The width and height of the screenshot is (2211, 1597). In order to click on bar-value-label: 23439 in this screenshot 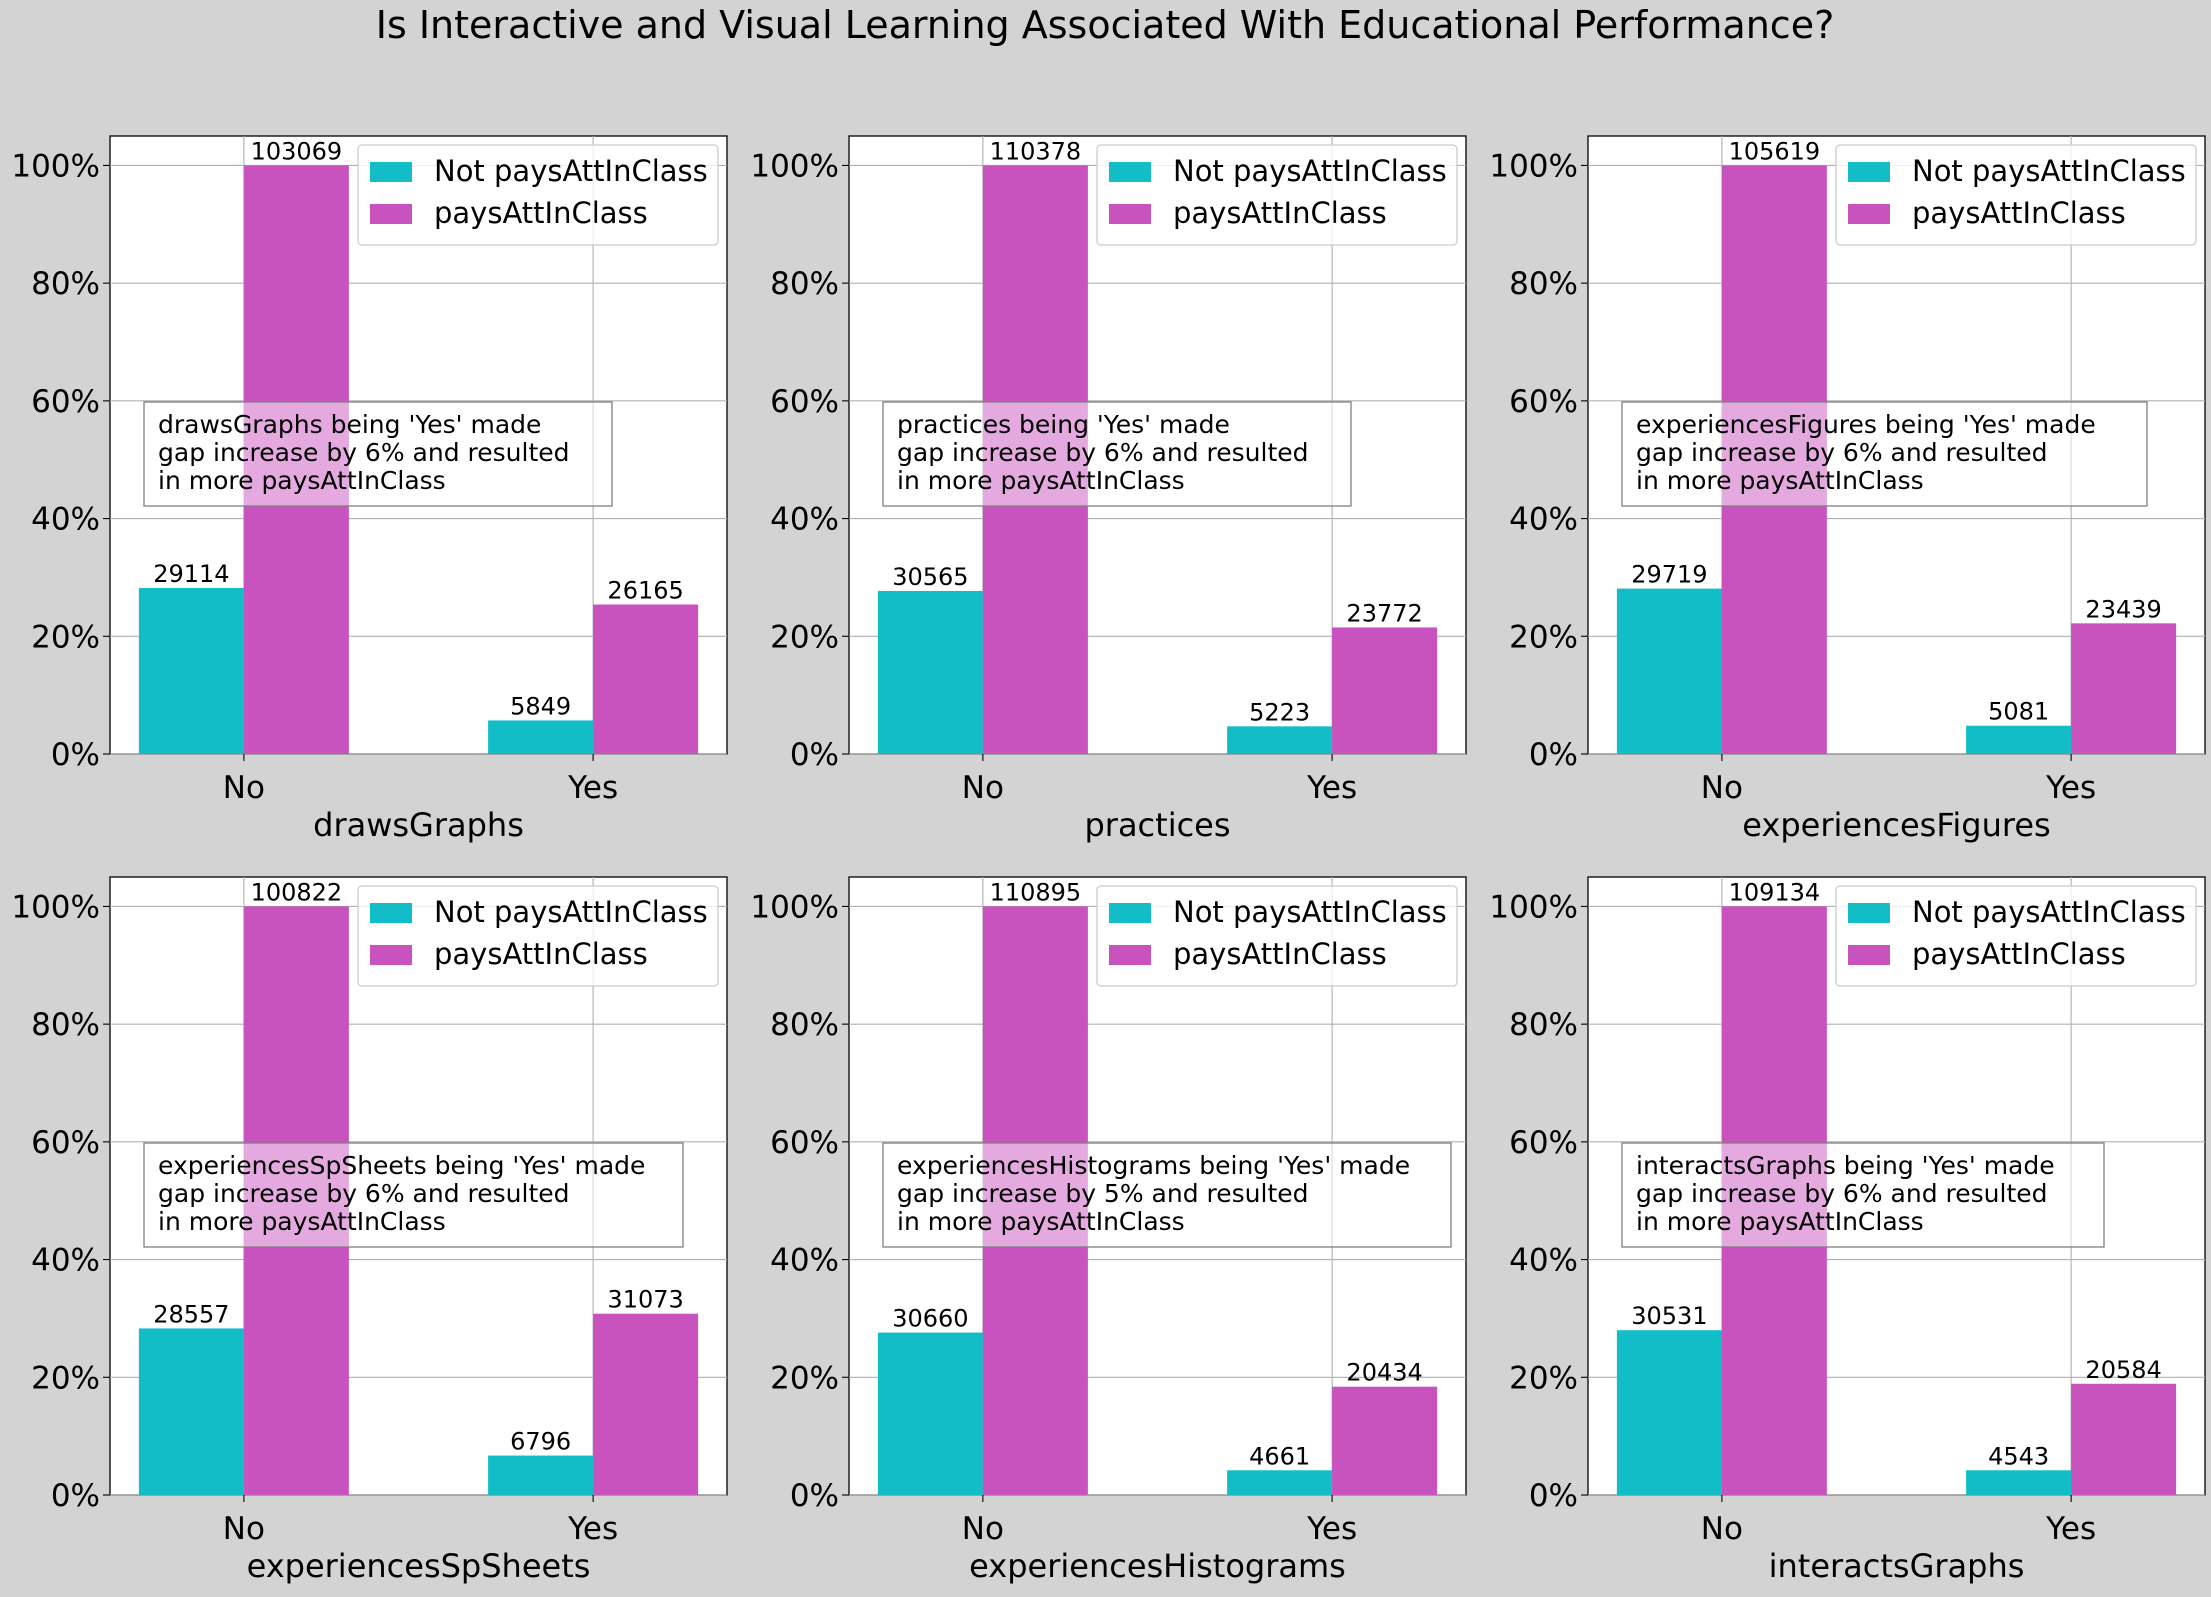, I will do `click(2123, 609)`.